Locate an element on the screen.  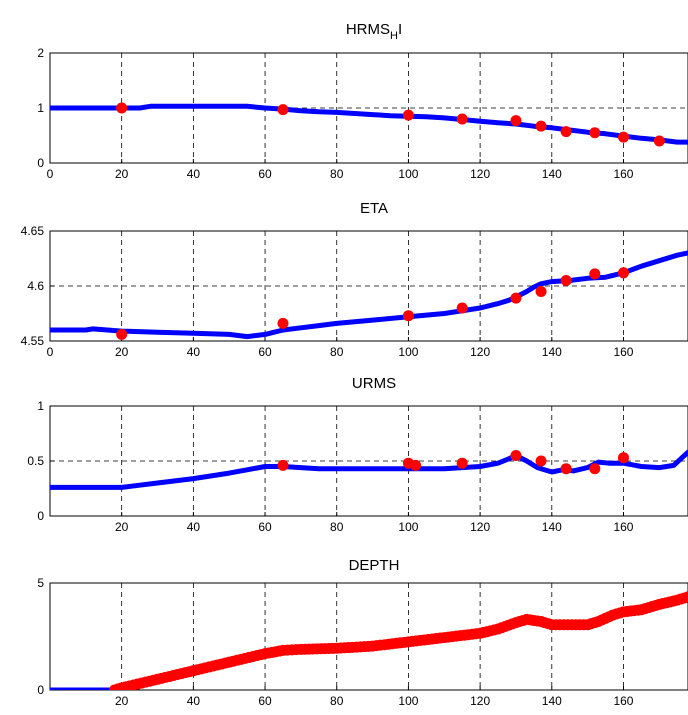
subplot-title: DEPTH is located at coordinates (374, 565).